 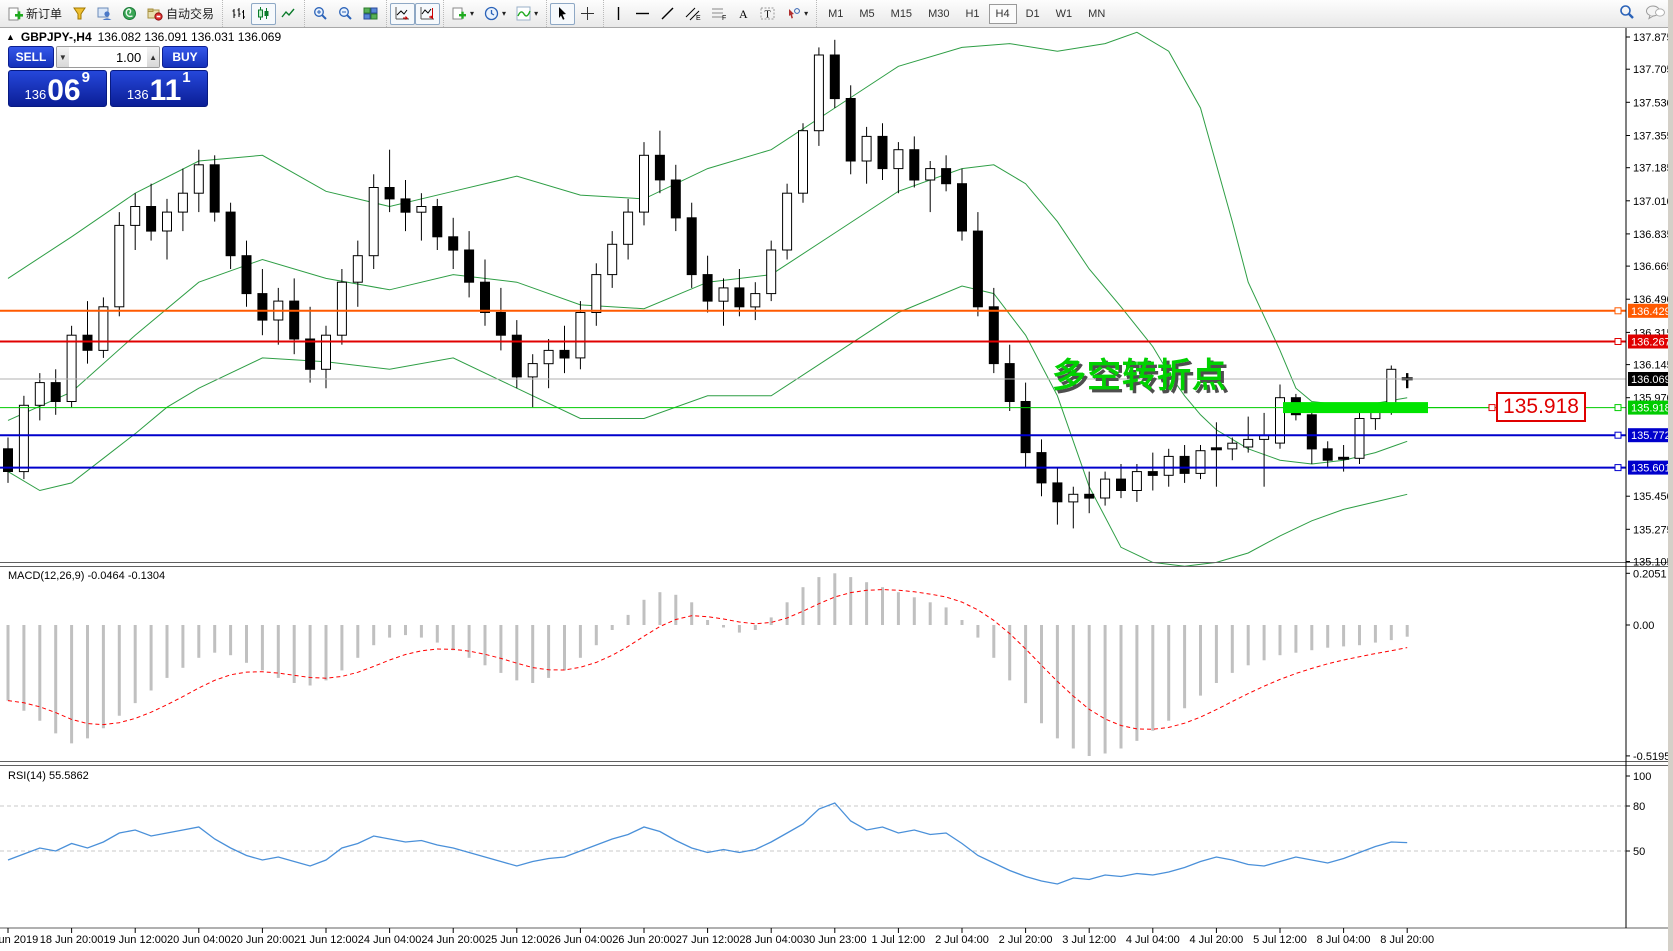 I want to click on text-button: A, so click(x=743, y=14).